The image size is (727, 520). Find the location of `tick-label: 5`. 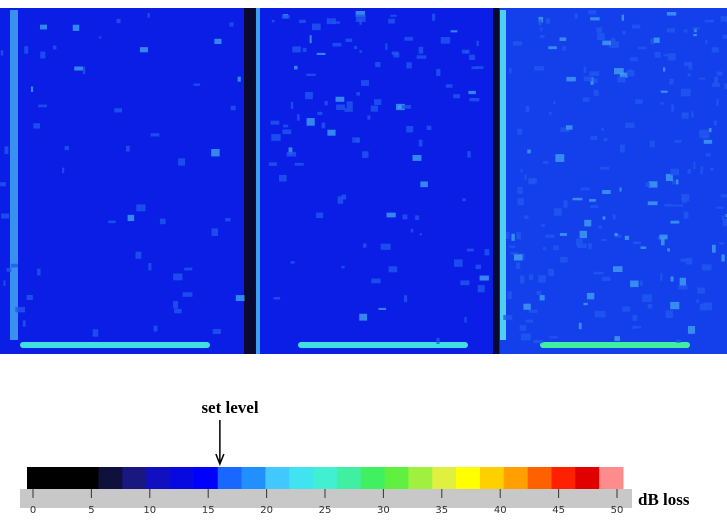

tick-label: 5 is located at coordinates (91, 510).